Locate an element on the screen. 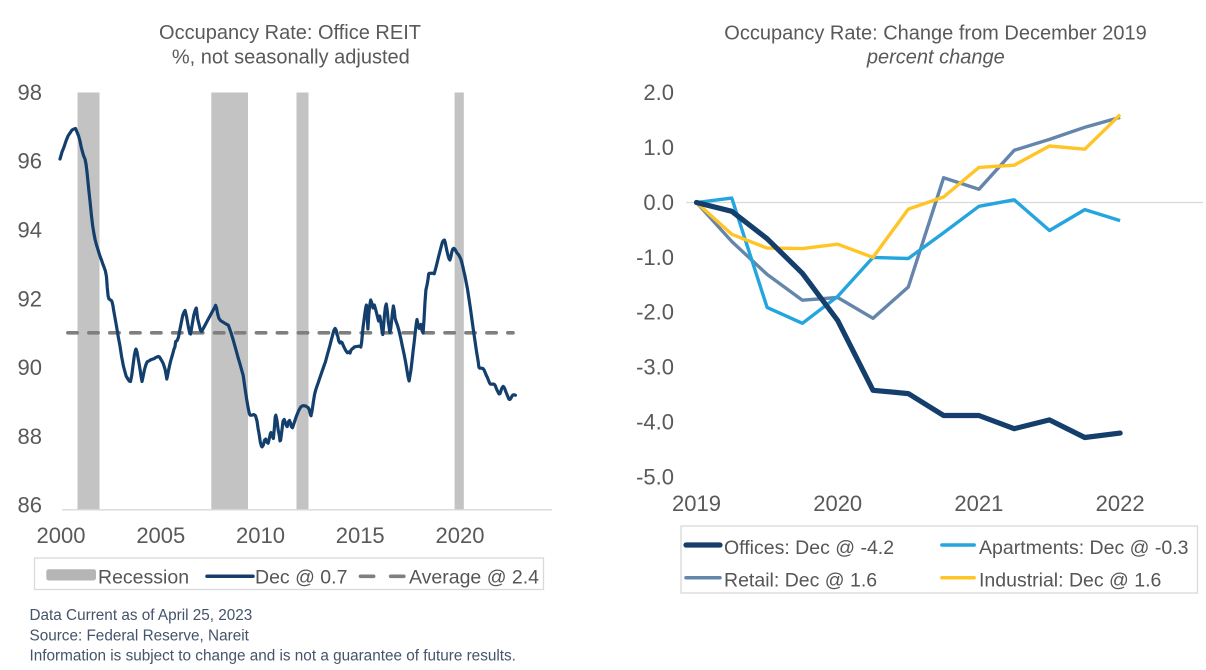  svg-text: -1.0 is located at coordinates (655, 257).